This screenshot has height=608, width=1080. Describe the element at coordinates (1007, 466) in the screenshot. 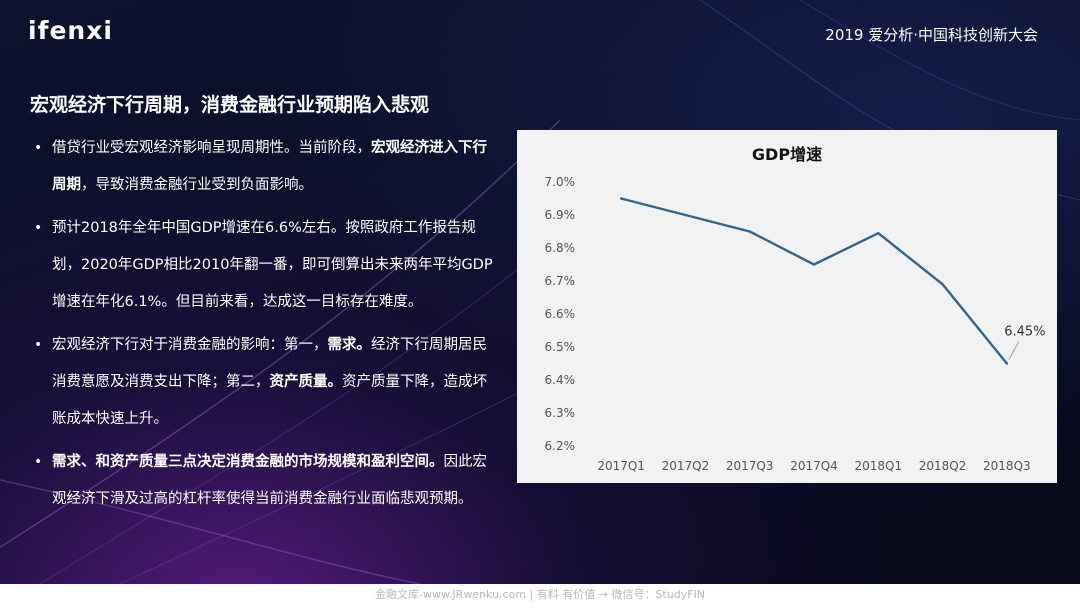

I see `x-tick-label: 2018Q3` at that location.